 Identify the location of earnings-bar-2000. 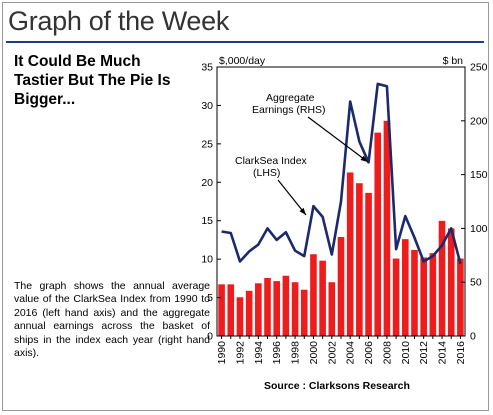
(313, 295).